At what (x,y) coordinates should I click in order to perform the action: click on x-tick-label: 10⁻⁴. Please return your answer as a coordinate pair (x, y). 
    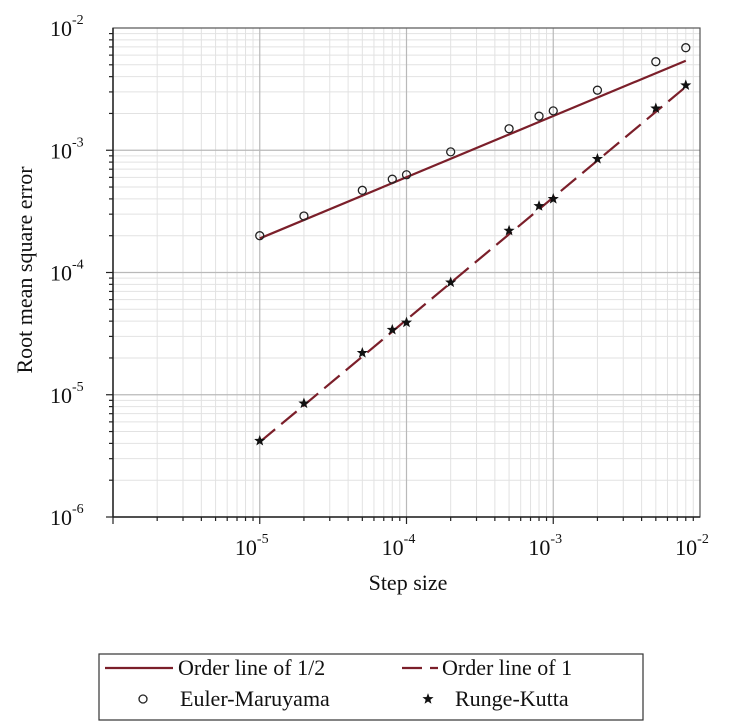
    Looking at the image, I should click on (399, 546).